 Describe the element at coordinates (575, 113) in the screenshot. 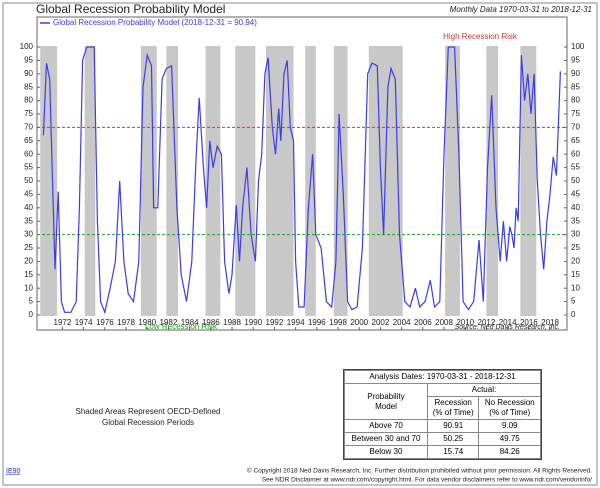

I see `y2-tick-label: 75` at that location.